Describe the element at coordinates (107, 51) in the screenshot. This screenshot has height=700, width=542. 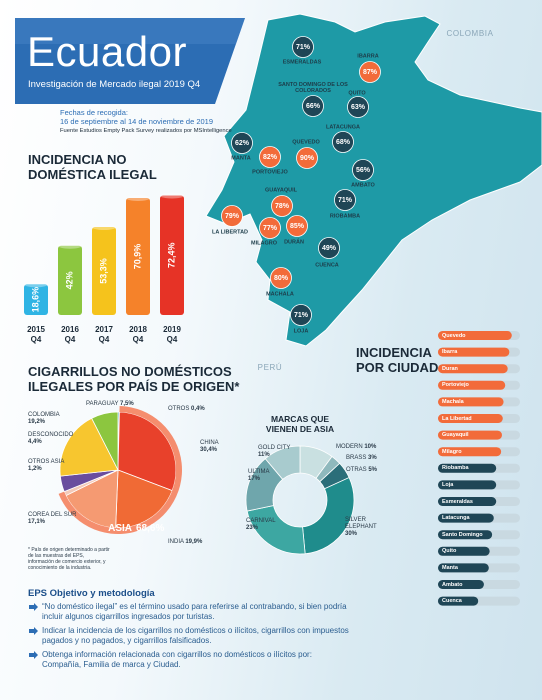
I see `header-title: Ecuador` at that location.